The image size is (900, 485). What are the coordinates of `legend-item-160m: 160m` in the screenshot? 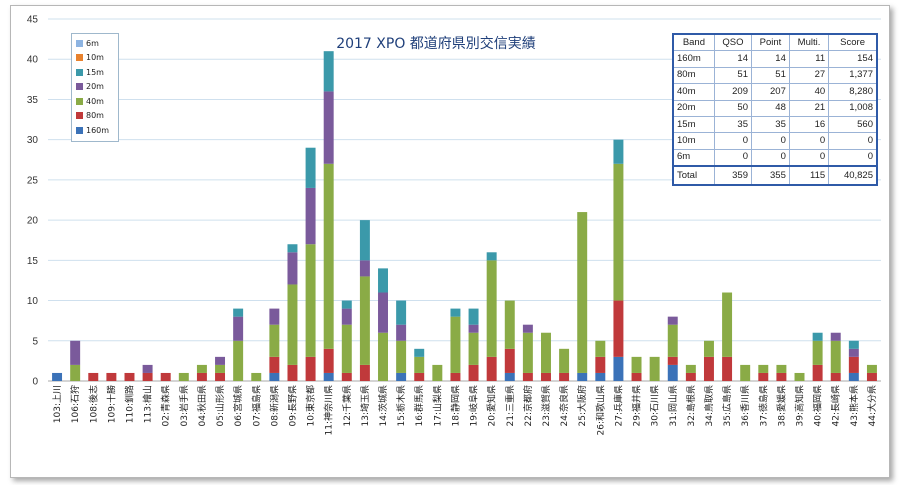 It's located at (97, 130).